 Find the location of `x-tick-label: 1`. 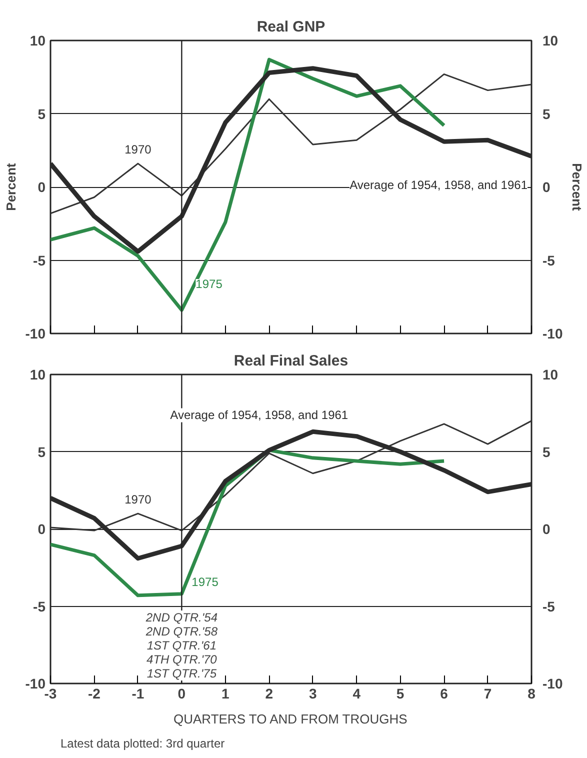

x-tick-label: 1 is located at coordinates (226, 694).